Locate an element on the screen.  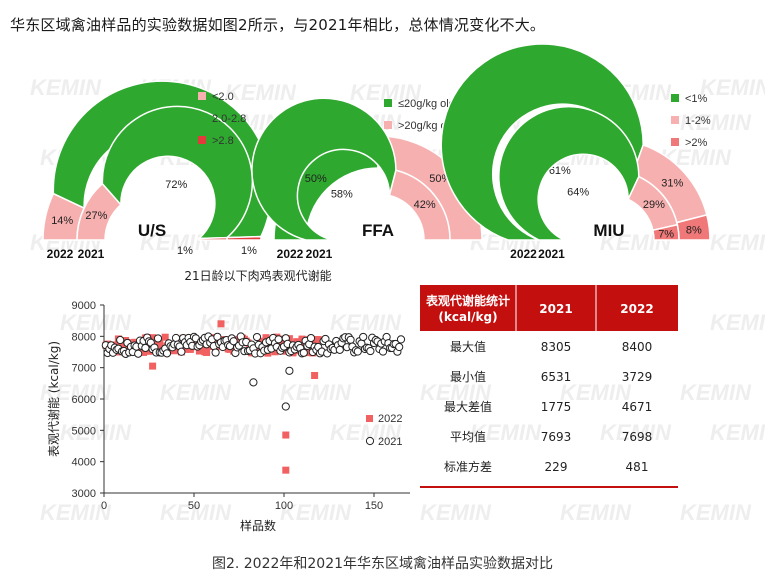
scatter-title: 21日龄以下肉鸡表观代谢能 is located at coordinates (257, 275).